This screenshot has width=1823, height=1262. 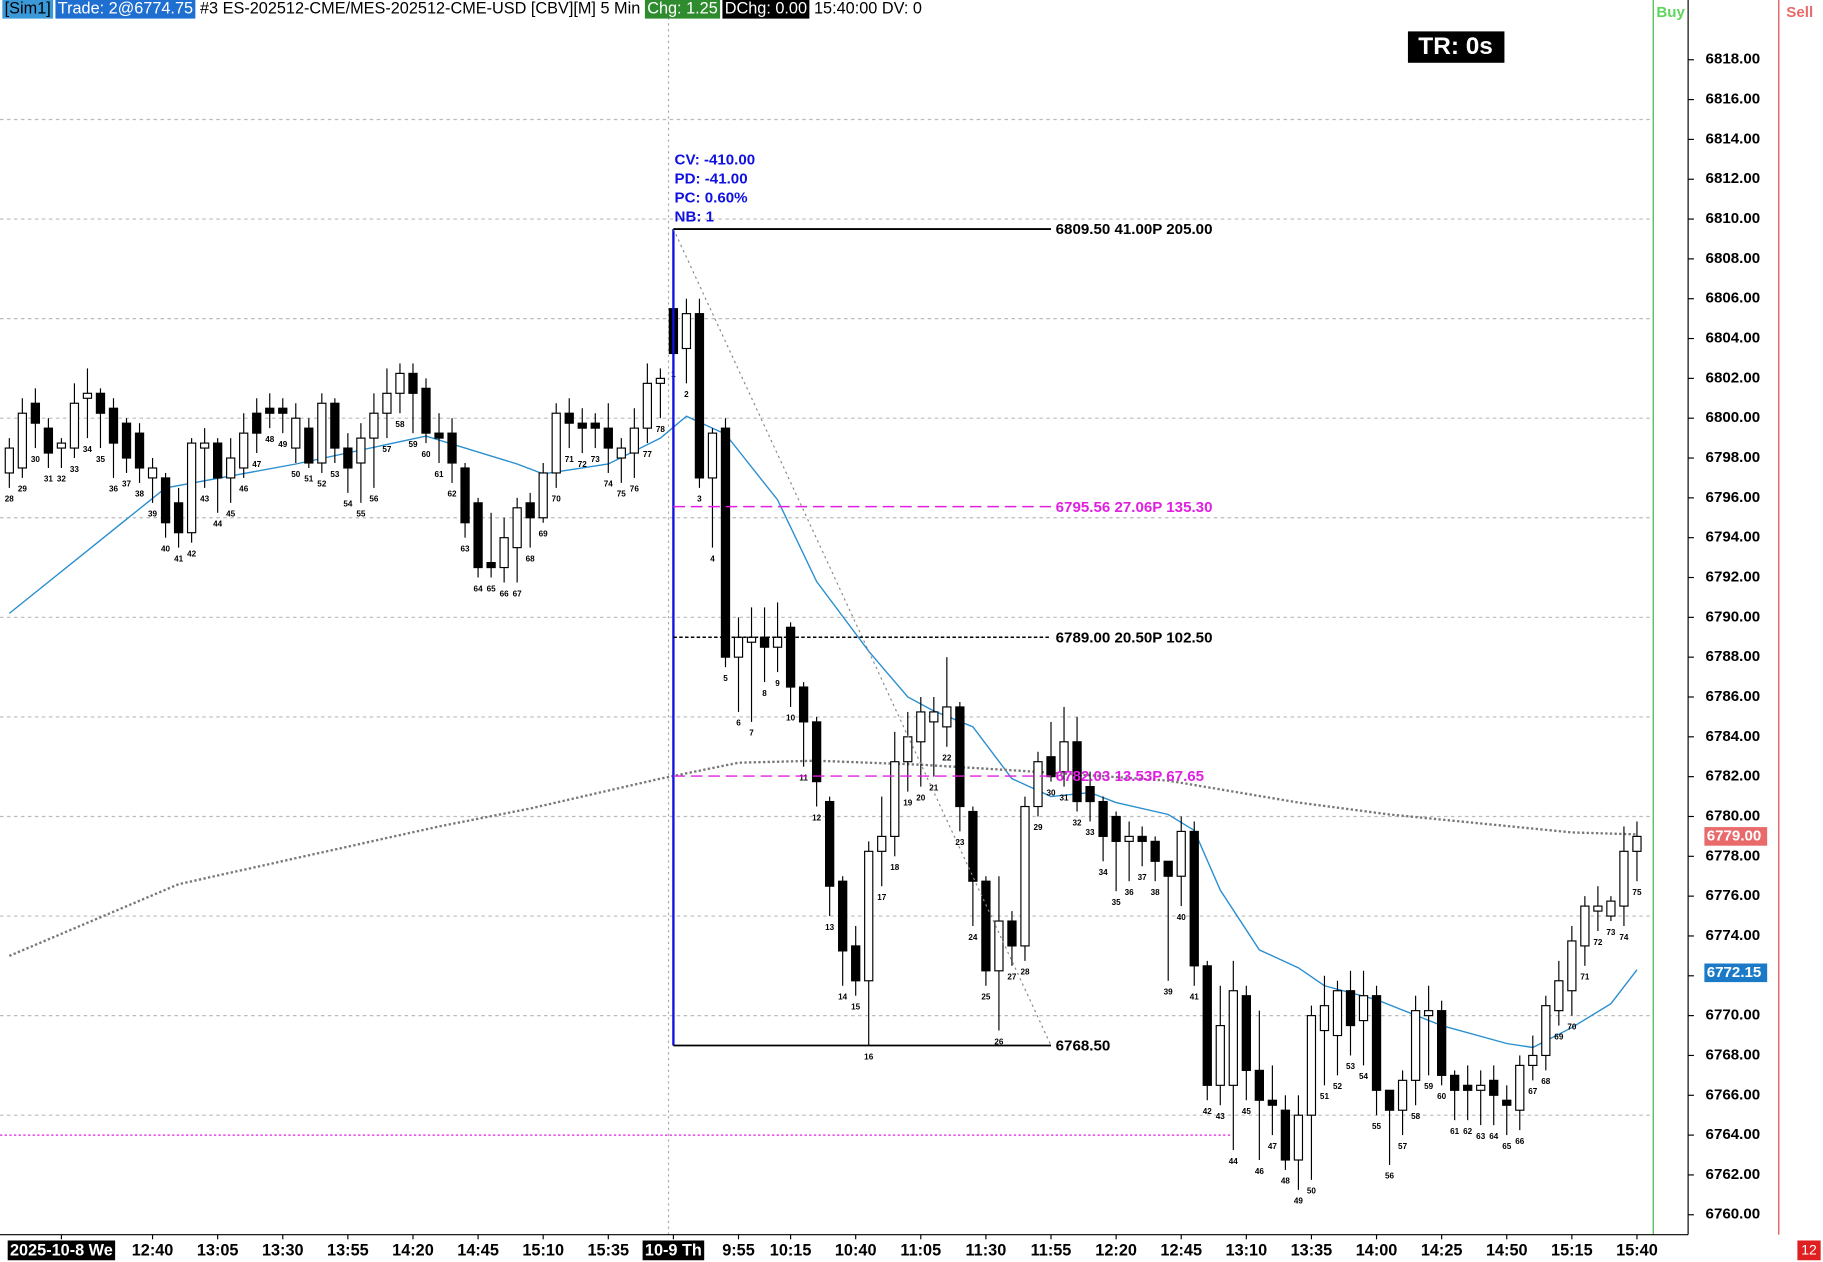 I want to click on bar-number: 7, so click(x=751, y=733).